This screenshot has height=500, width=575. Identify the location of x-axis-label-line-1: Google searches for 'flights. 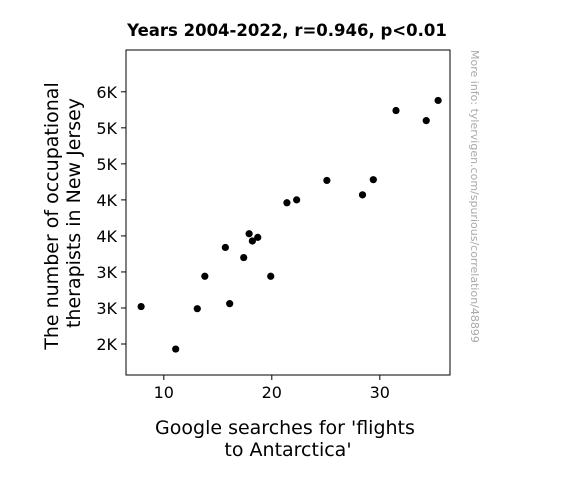
(285, 428).